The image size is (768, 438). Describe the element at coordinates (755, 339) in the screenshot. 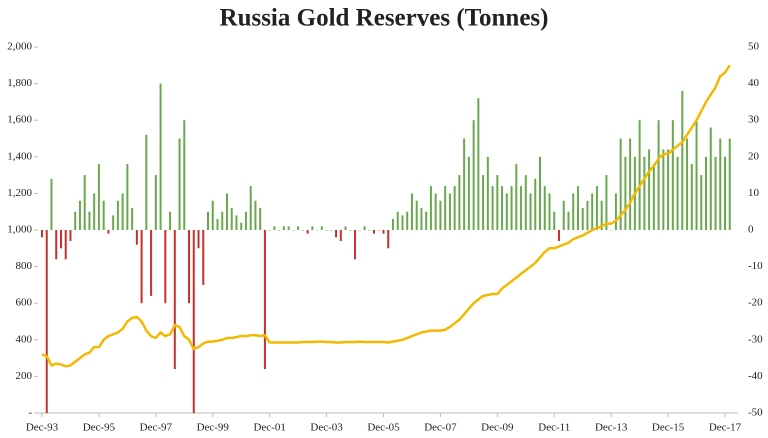

I see `y2-tick-label: -30` at that location.